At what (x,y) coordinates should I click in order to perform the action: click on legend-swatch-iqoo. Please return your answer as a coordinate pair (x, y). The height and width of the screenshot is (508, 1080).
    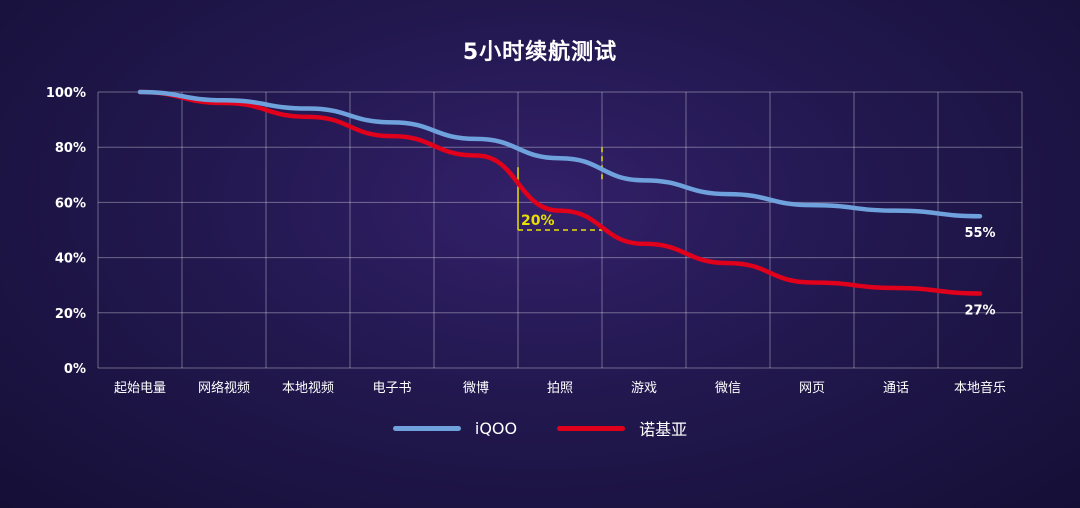
    Looking at the image, I should click on (426, 428).